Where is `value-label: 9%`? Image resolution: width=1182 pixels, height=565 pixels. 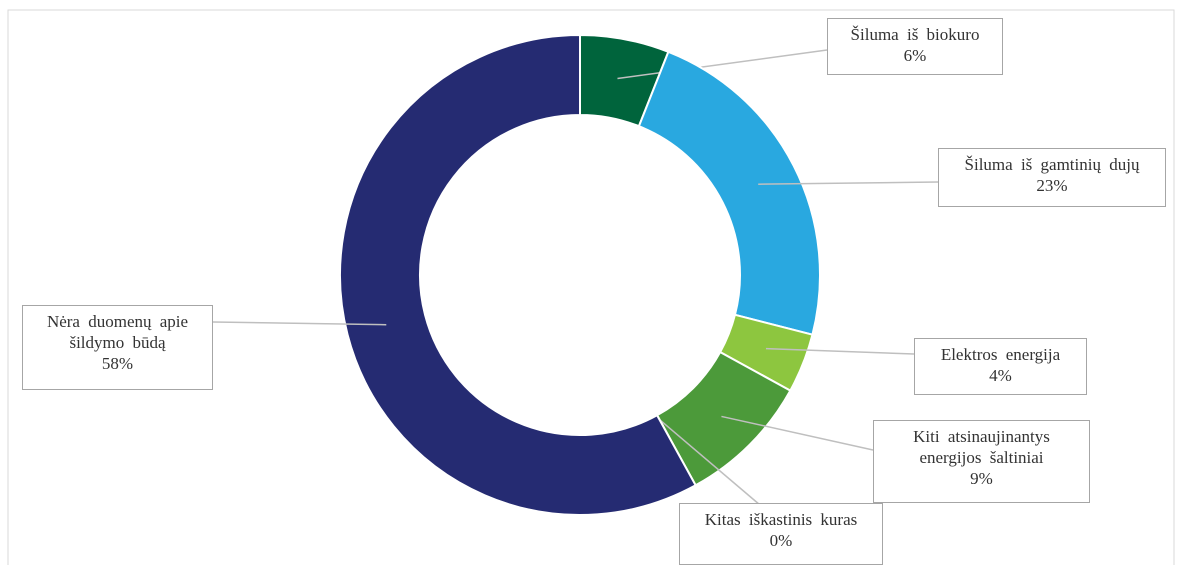 value-label: 9% is located at coordinates (981, 478).